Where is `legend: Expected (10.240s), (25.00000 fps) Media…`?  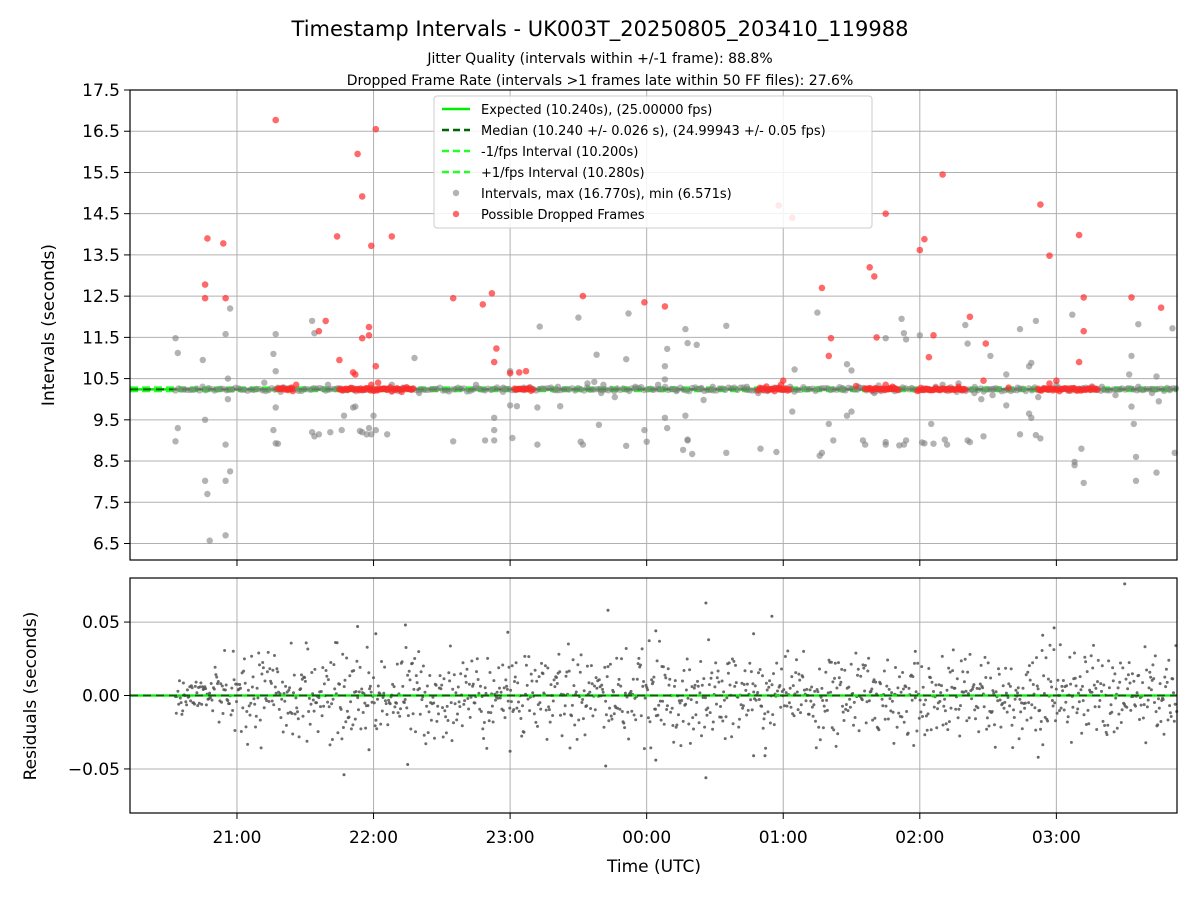 legend: Expected (10.240s), (25.00000 fps) Media… is located at coordinates (653, 162).